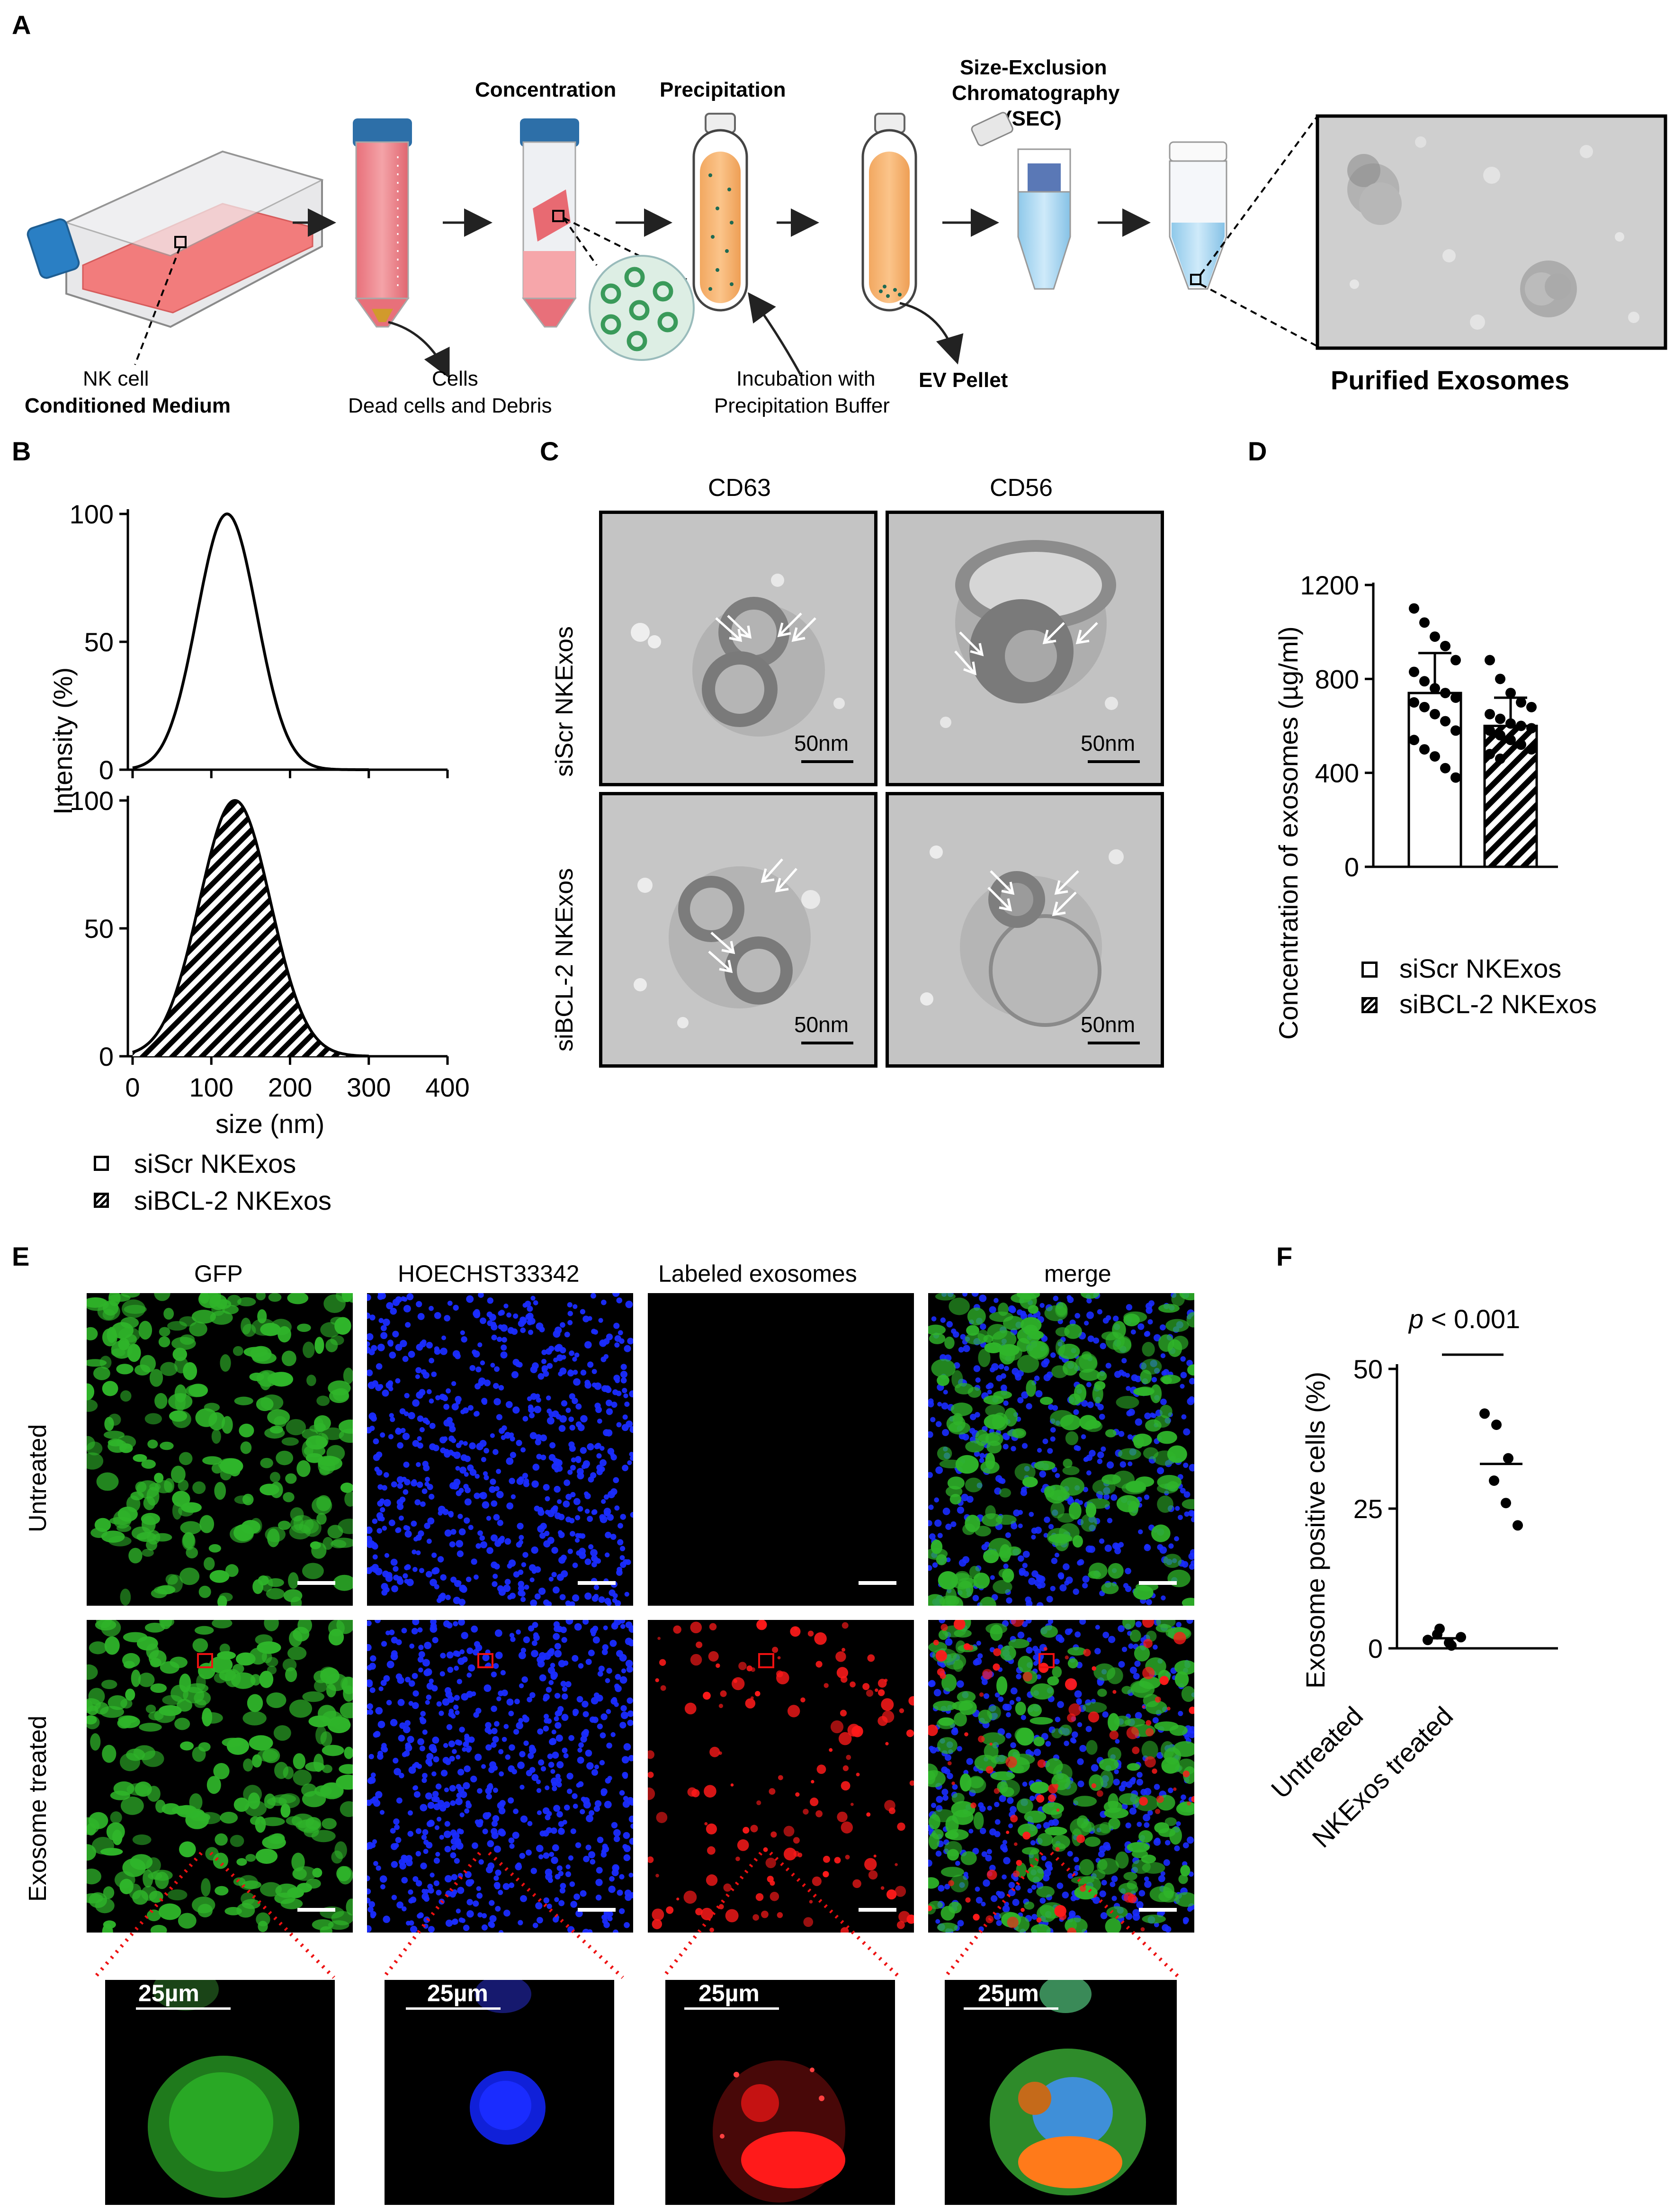  Describe the element at coordinates (455, 379) in the screenshot. I see `cells-label-1: Cells` at that location.